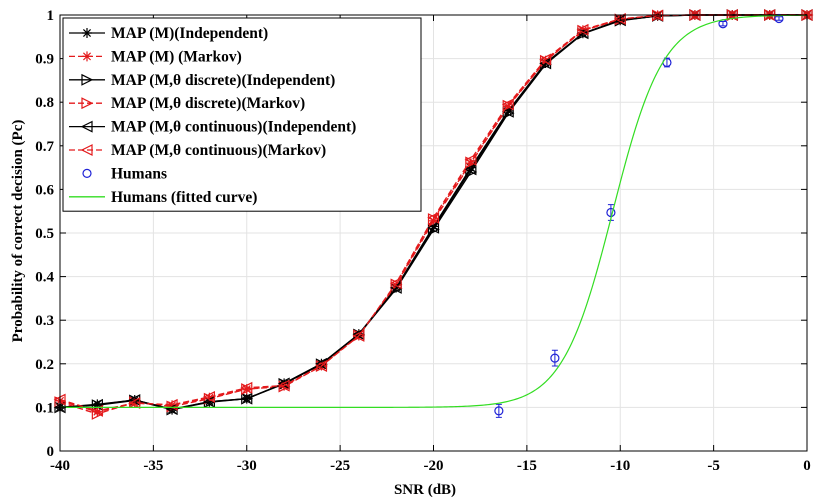 The height and width of the screenshot is (498, 830). Describe the element at coordinates (340, 466) in the screenshot. I see `x-tick-label: -25` at that location.